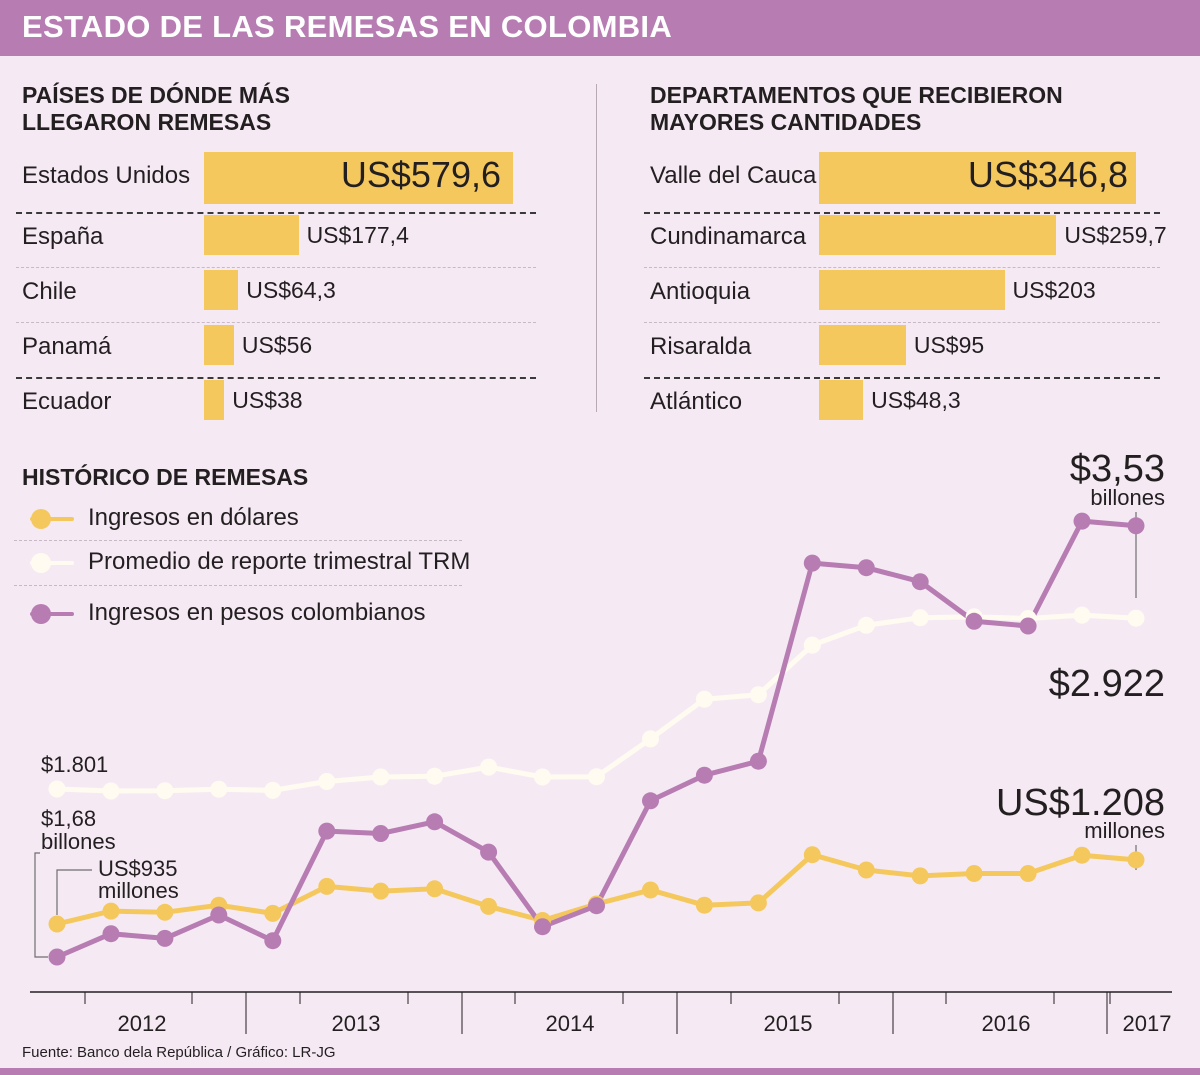 The height and width of the screenshot is (1075, 1200). Describe the element at coordinates (701, 346) in the screenshot. I see `department-label: Risaralda` at that location.